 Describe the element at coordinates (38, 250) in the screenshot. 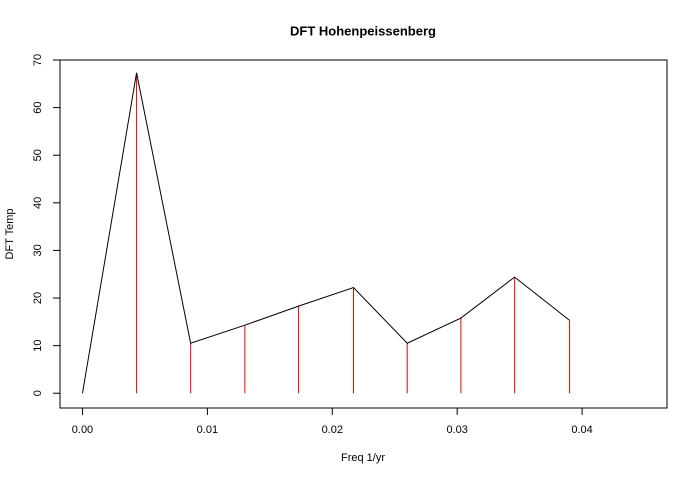

I see `y-tick-label: 30` at that location.